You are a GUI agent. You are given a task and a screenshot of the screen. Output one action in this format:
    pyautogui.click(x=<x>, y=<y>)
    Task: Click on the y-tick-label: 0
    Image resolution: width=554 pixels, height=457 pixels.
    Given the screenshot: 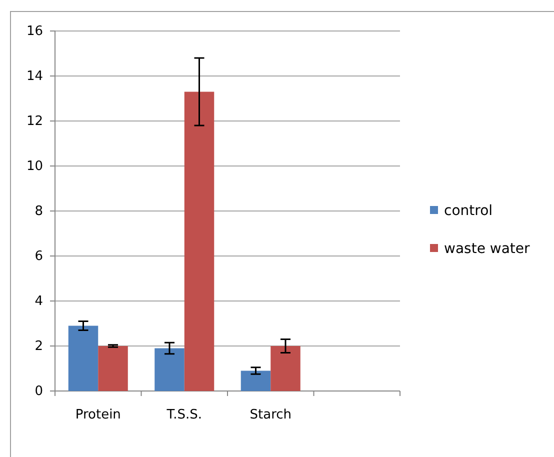 What is the action you would take?
    pyautogui.click(x=38, y=392)
    